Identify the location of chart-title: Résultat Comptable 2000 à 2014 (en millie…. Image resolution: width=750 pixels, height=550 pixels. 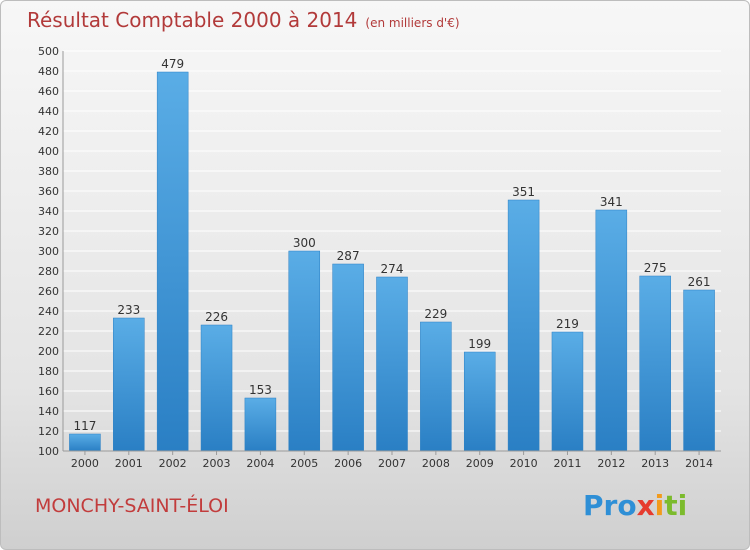
(243, 20).